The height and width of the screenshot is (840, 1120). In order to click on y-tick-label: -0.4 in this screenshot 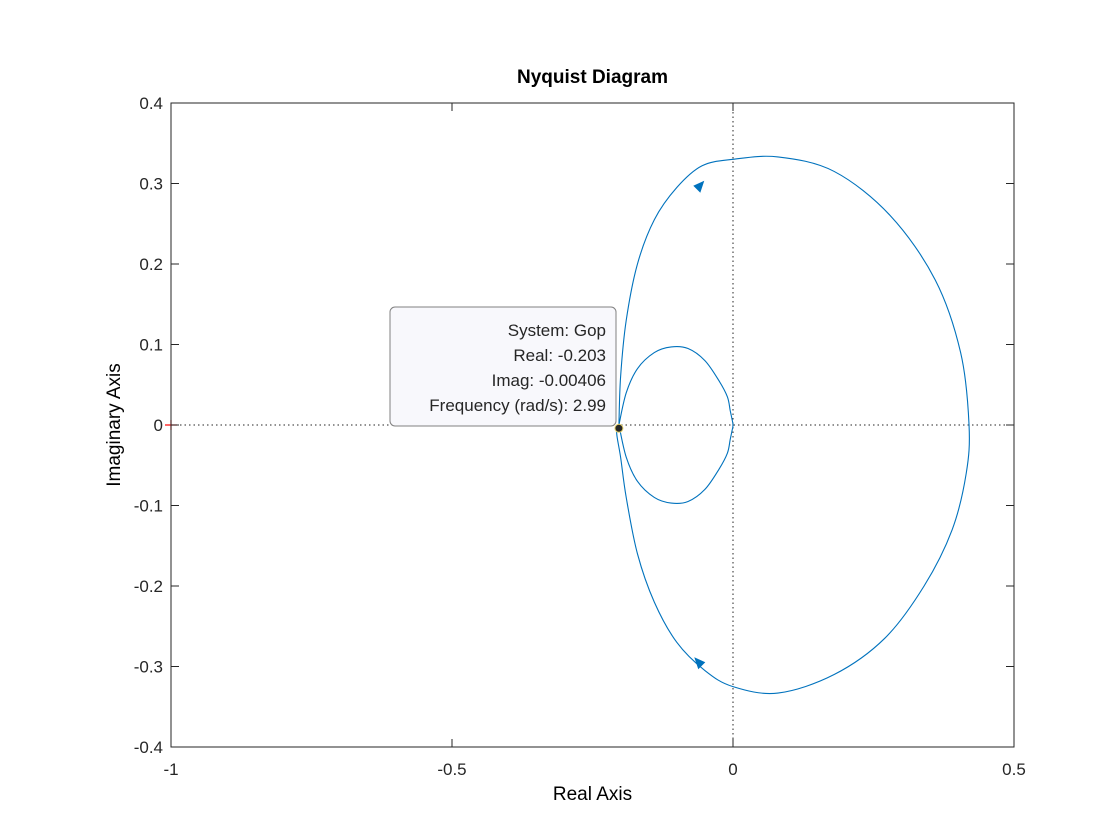, I will do `click(148, 747)`.